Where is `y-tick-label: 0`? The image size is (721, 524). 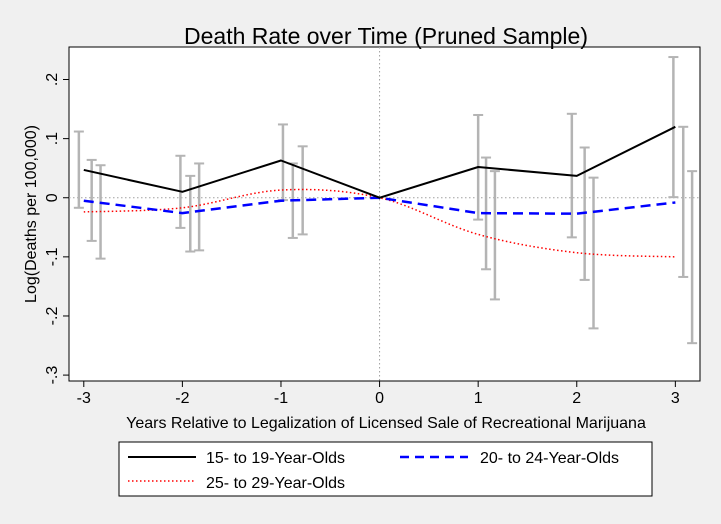
y-tick-label: 0 is located at coordinates (52, 197).